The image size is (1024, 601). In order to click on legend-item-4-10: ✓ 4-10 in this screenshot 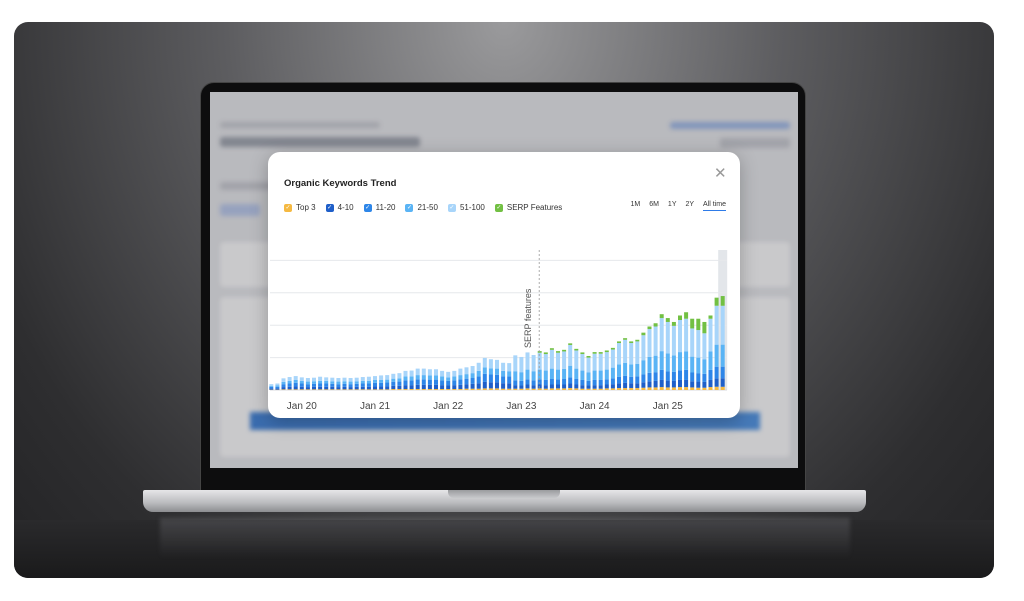, I will do `click(339, 207)`.